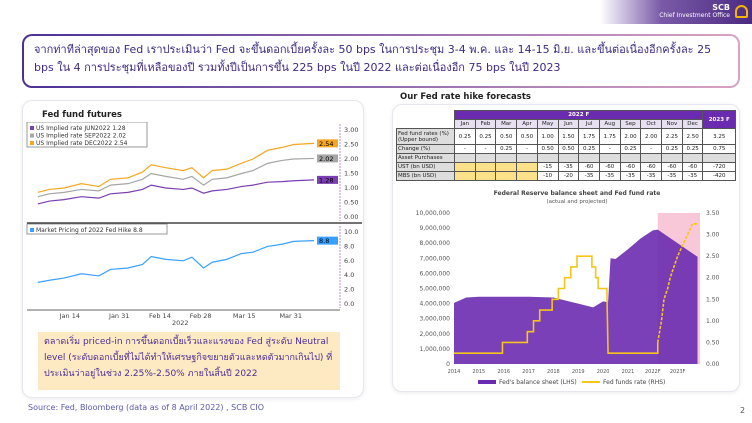 The height and width of the screenshot is (423, 752). What do you see at coordinates (465, 97) in the screenshot?
I see `forecast-title: Our Fed rate hike forecasts` at bounding box center [465, 97].